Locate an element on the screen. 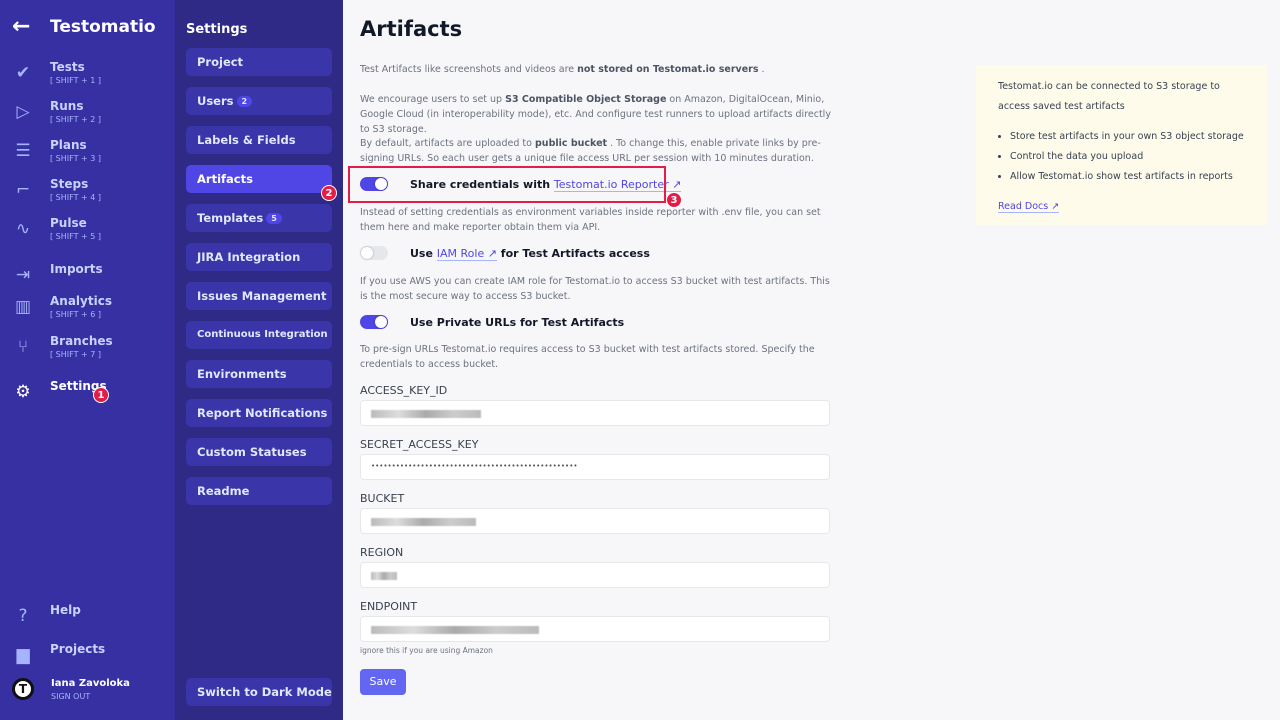  settings-issues: Issues Management is located at coordinates (259, 296).